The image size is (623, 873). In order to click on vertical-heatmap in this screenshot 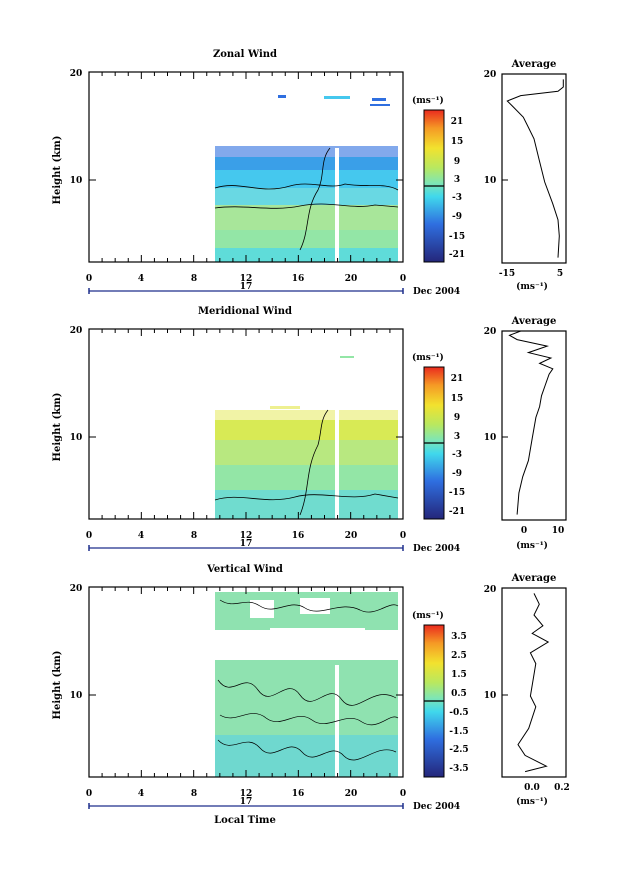, I will do `click(307, 684)`.